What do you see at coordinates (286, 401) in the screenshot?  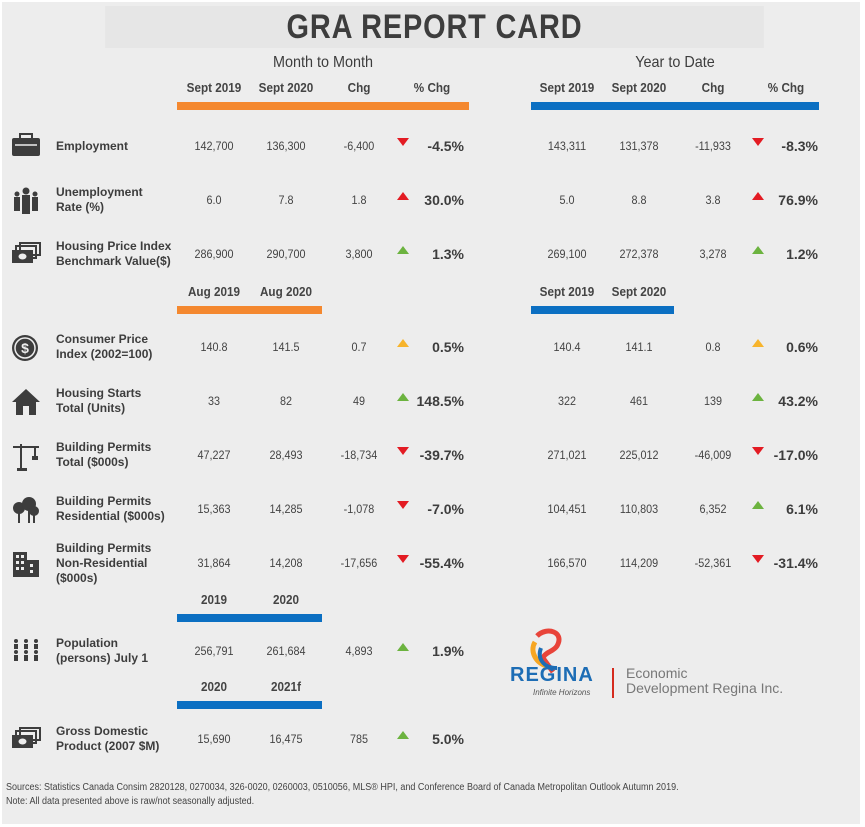 I see `mtm-value: 82` at bounding box center [286, 401].